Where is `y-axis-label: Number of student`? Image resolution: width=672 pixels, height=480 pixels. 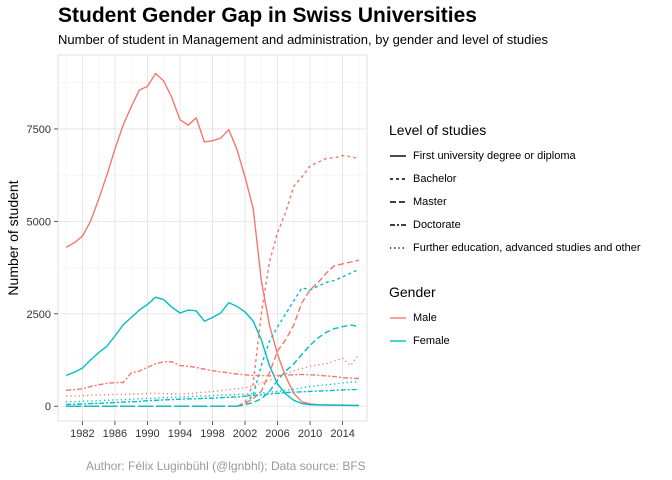 y-axis-label: Number of student is located at coordinates (13, 237).